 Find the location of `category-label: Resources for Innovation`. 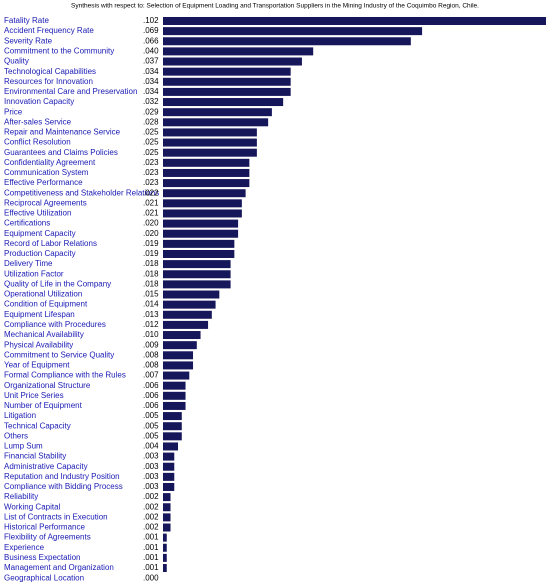

category-label: Resources for Innovation is located at coordinates (48, 81).